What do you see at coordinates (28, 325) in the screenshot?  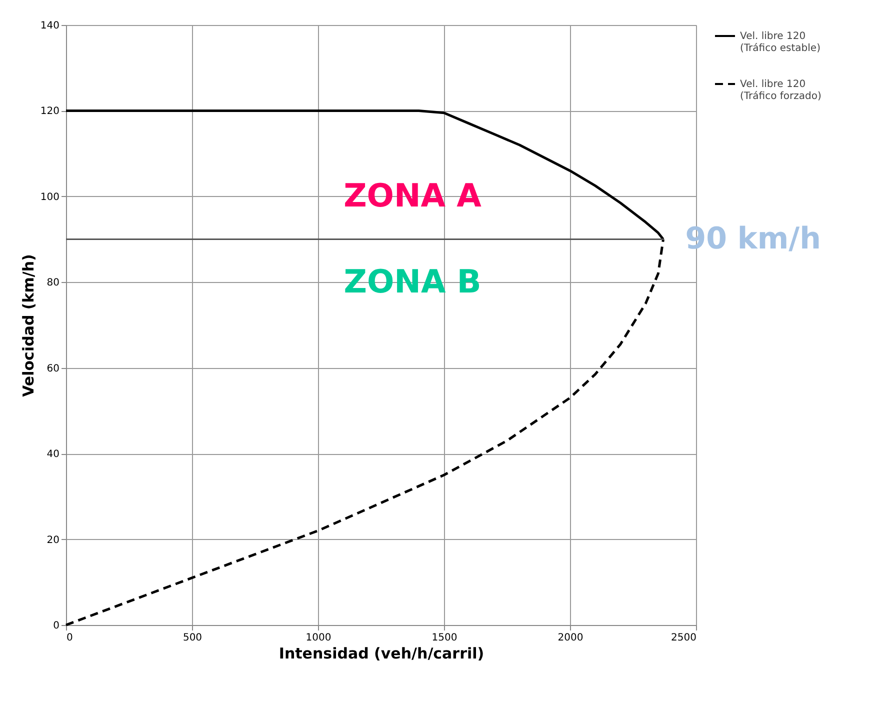 I see `y-axis-title: Velocidad (km/h)` at bounding box center [28, 325].